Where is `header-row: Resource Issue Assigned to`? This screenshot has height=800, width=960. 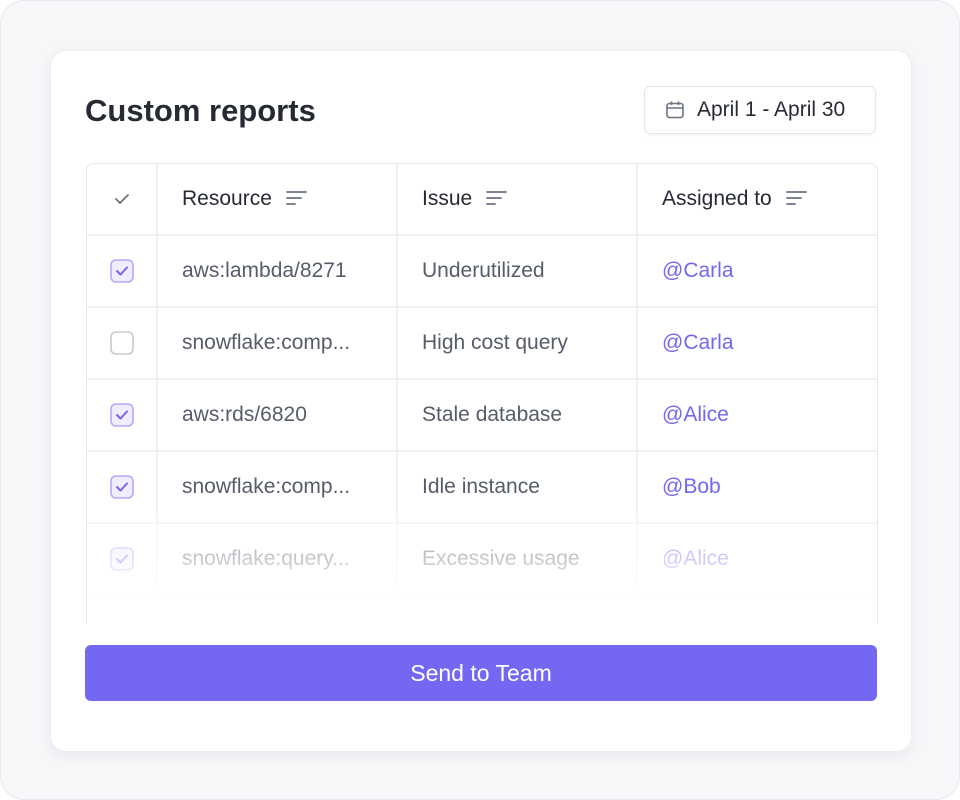 header-row: Resource Issue Assigned to is located at coordinates (482, 200).